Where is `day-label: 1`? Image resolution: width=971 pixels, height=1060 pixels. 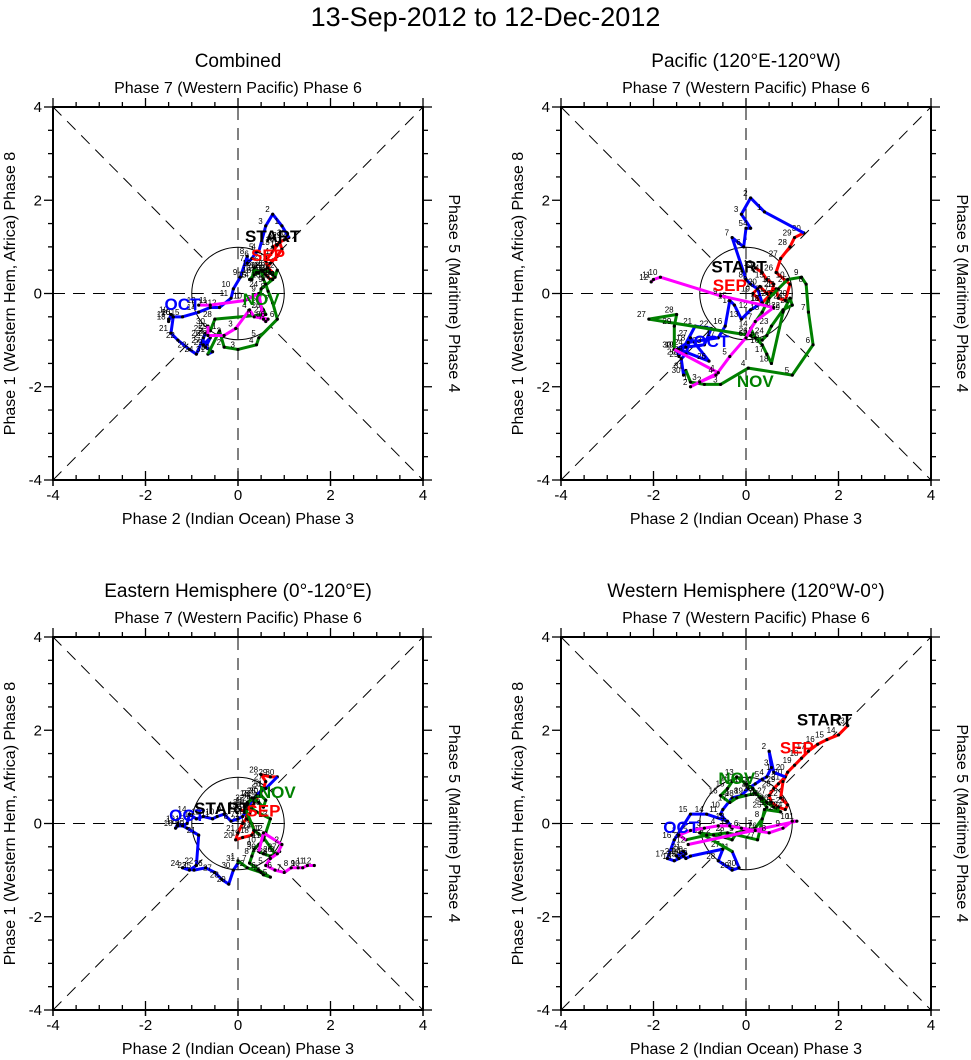
day-label: 1 is located at coordinates (759, 207).